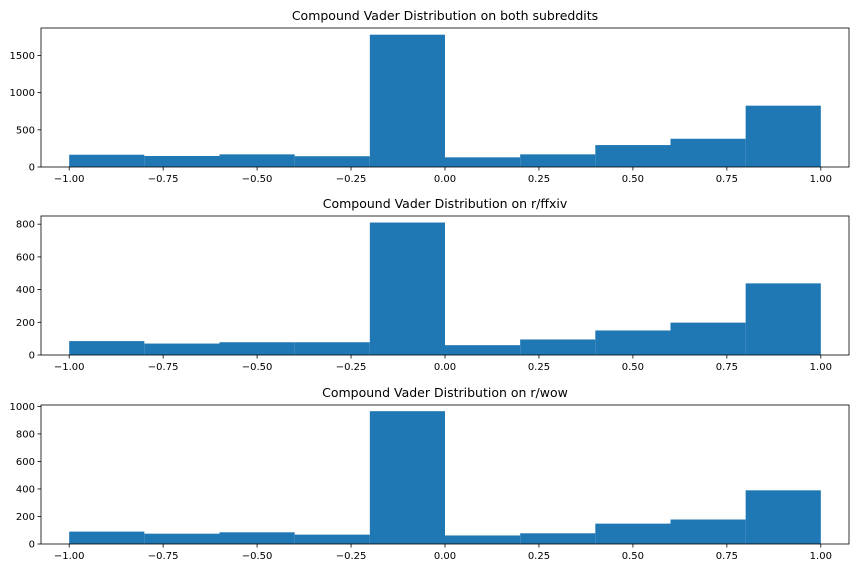 The height and width of the screenshot is (568, 856). What do you see at coordinates (445, 392) in the screenshot?
I see `chart-title: Compound Vader Distribution on r/wow` at bounding box center [445, 392].